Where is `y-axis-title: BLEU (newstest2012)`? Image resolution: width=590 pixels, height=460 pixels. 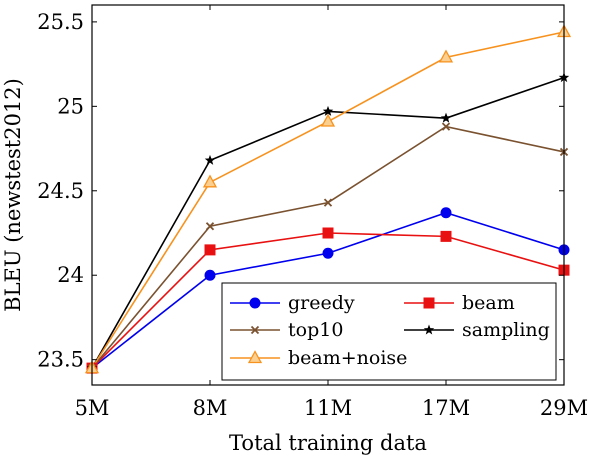 y-axis-title: BLEU (newstest2012) is located at coordinates (13, 195).